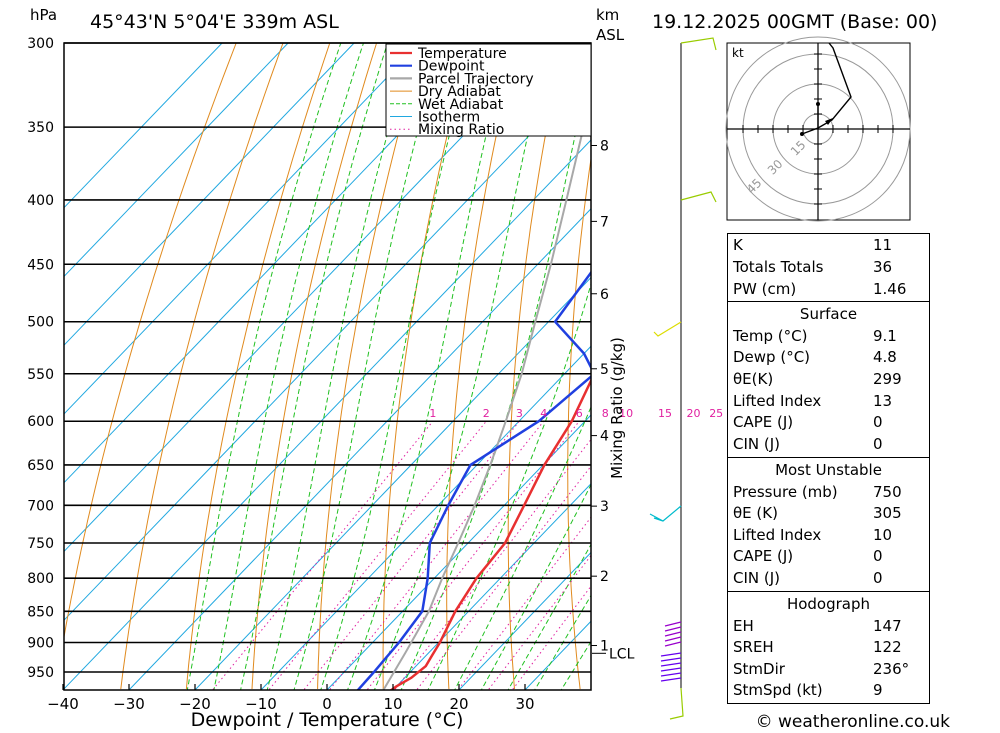  I want to click on pressure-tick-label: 900, so click(40, 643).